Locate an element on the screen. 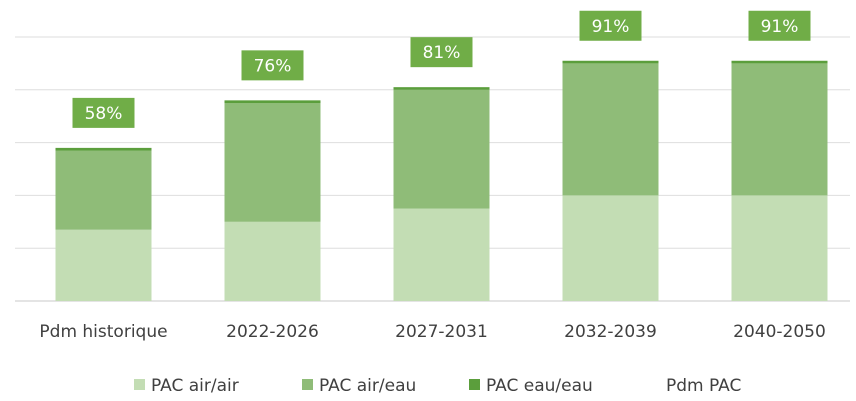 This screenshot has width=856, height=401. x-tick-label: 2040-2050 is located at coordinates (779, 332).